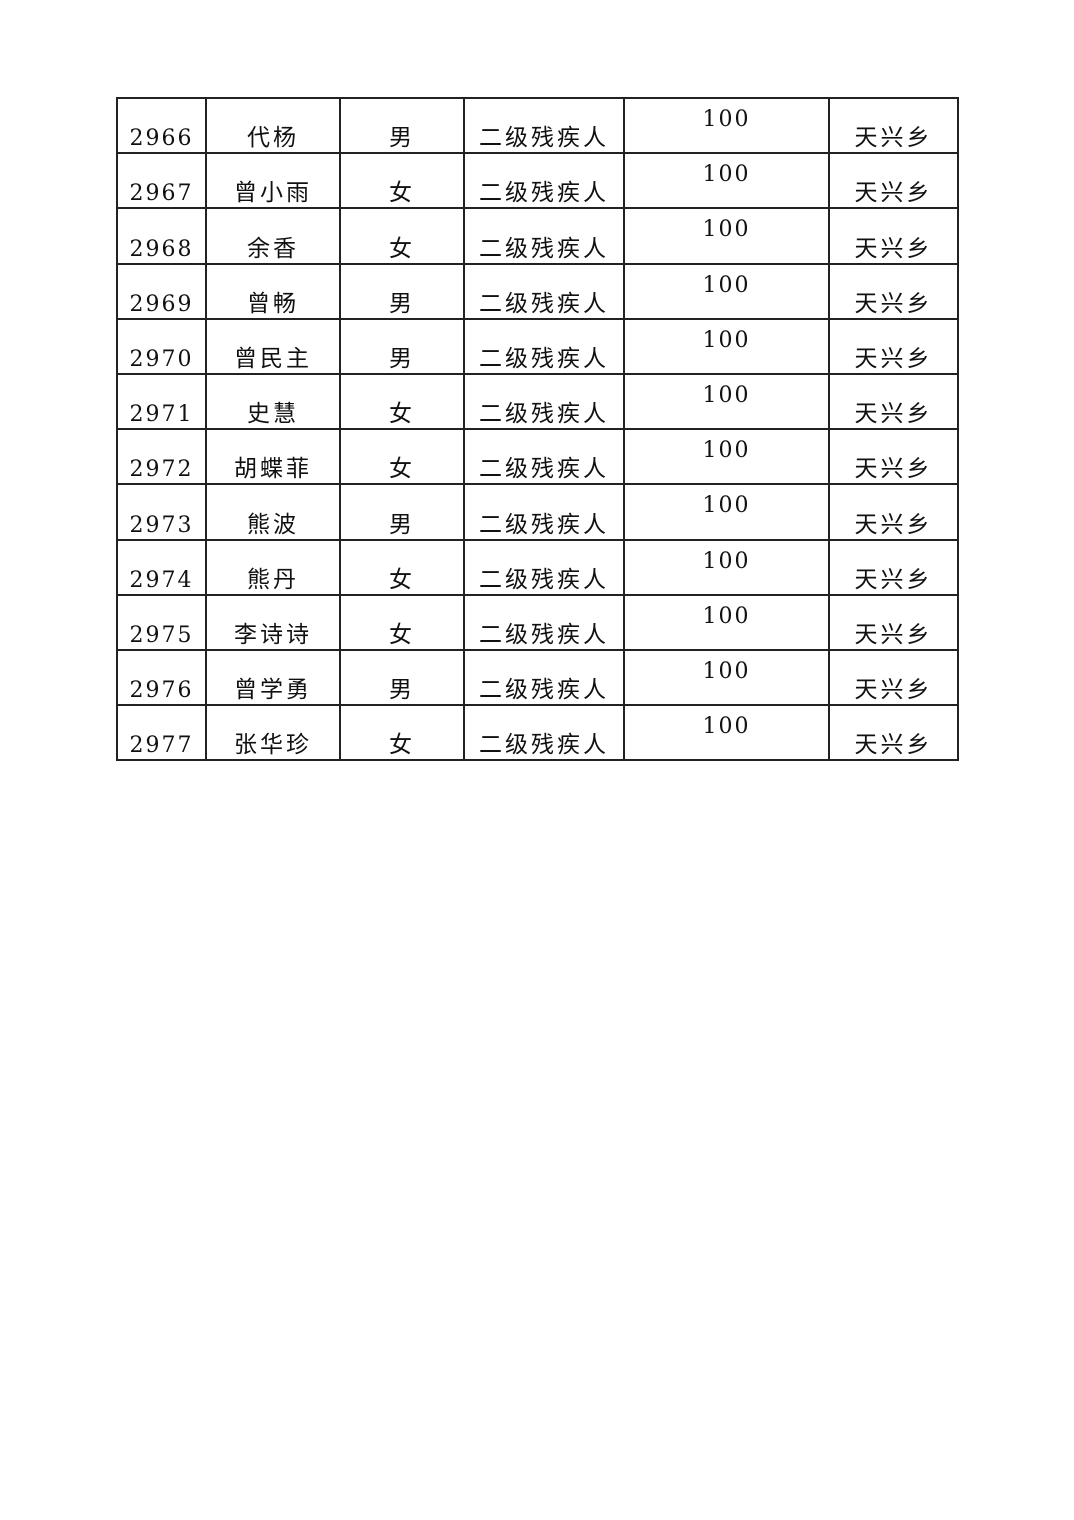 Image resolution: width=1074 pixels, height=1520 pixels. What do you see at coordinates (161, 401) in the screenshot?
I see `id-cell: 2971` at bounding box center [161, 401].